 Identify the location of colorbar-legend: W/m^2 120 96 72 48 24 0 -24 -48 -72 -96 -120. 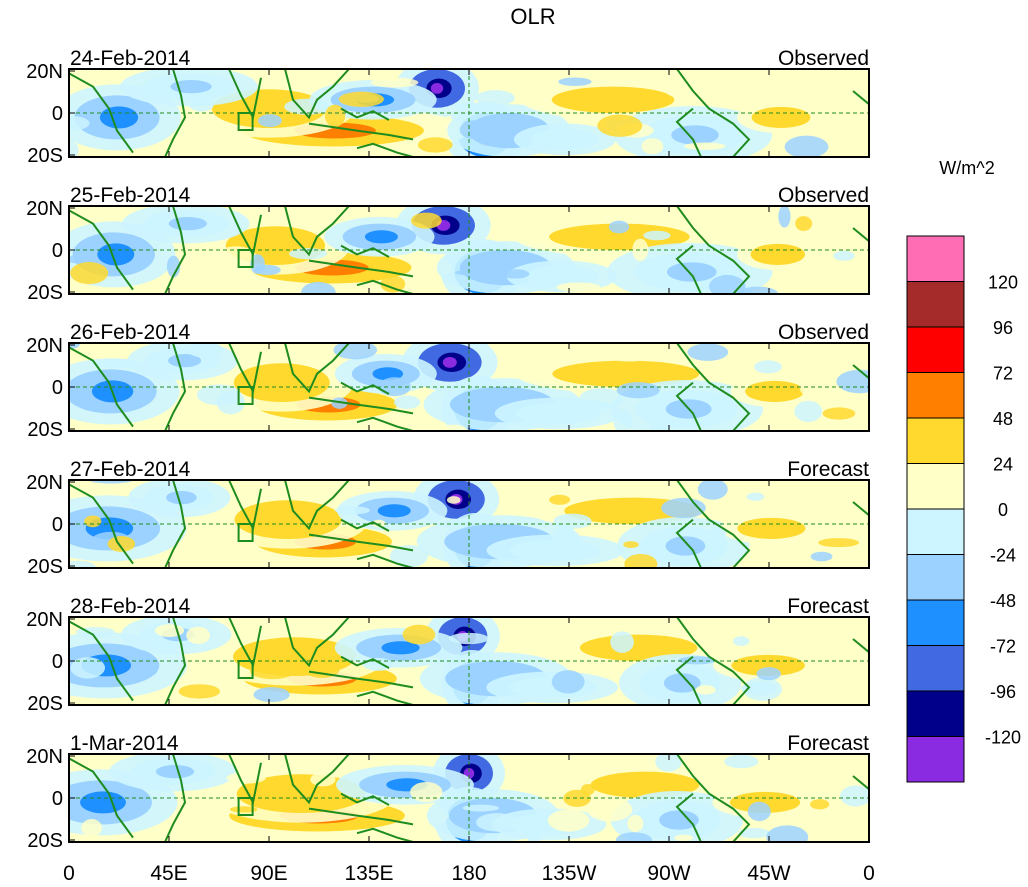
(963, 470).